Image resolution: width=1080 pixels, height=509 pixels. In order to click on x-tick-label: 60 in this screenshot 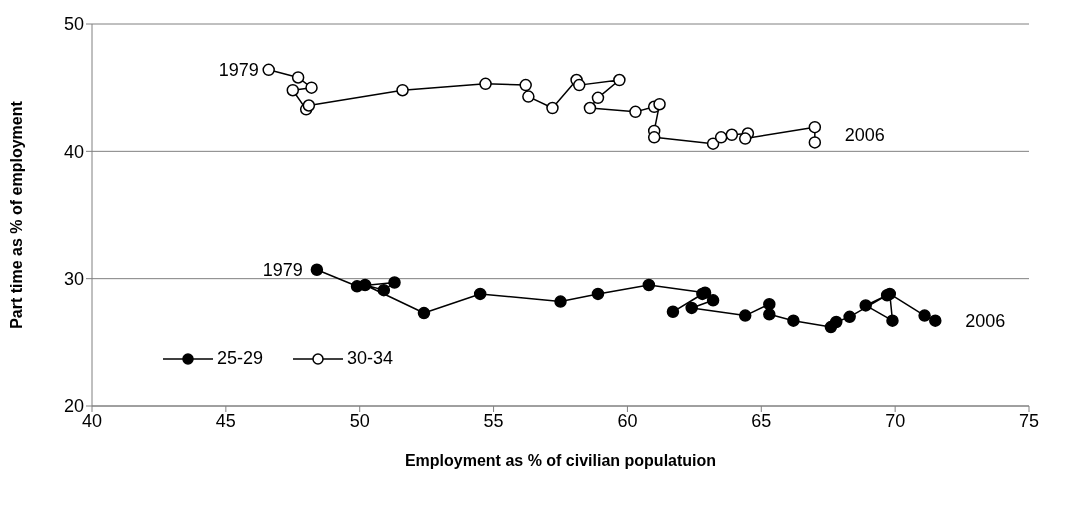, I will do `click(627, 420)`.